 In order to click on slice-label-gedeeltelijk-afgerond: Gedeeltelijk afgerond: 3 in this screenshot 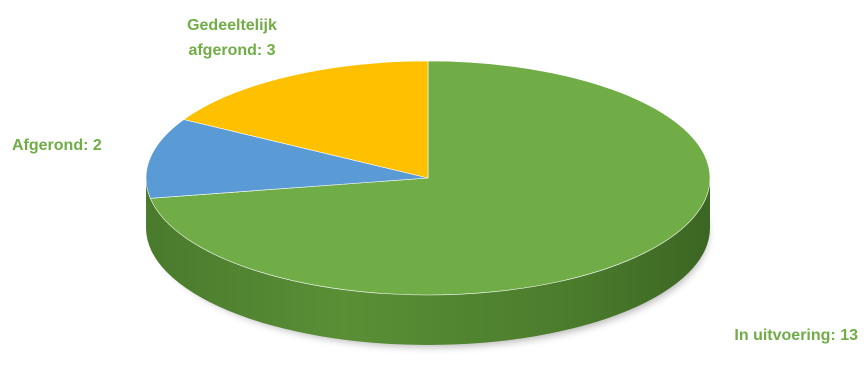, I will do `click(232, 38)`.